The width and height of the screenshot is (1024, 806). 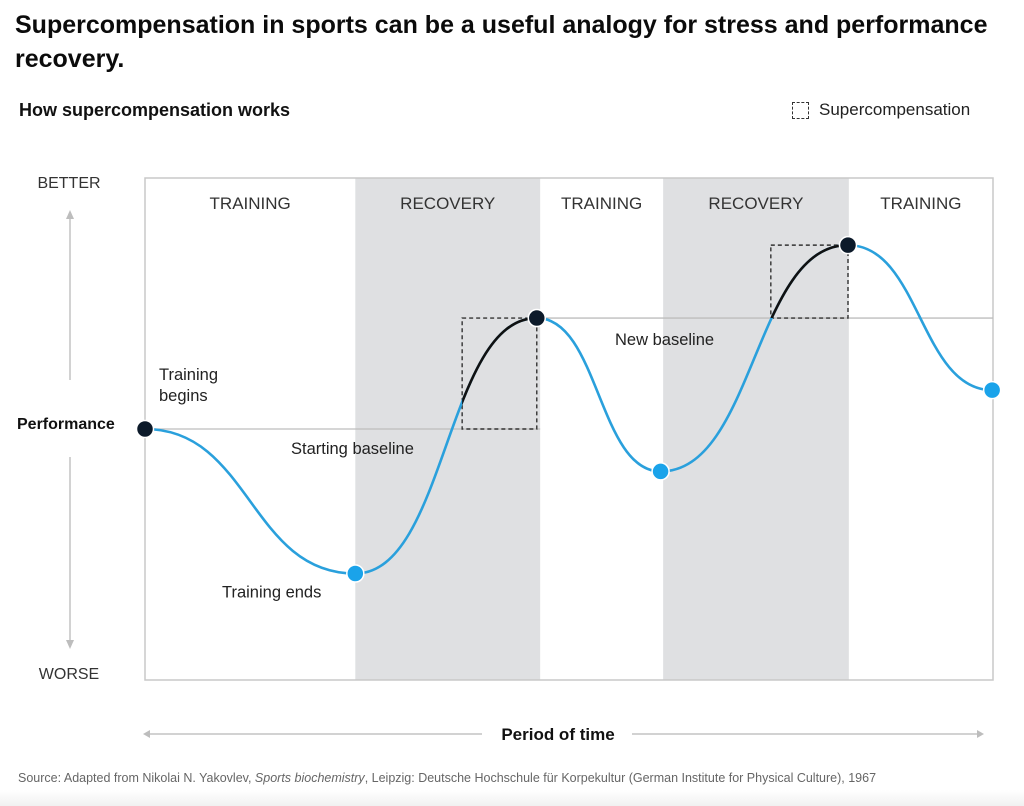 I want to click on arrow-left-icon, so click(x=146, y=734).